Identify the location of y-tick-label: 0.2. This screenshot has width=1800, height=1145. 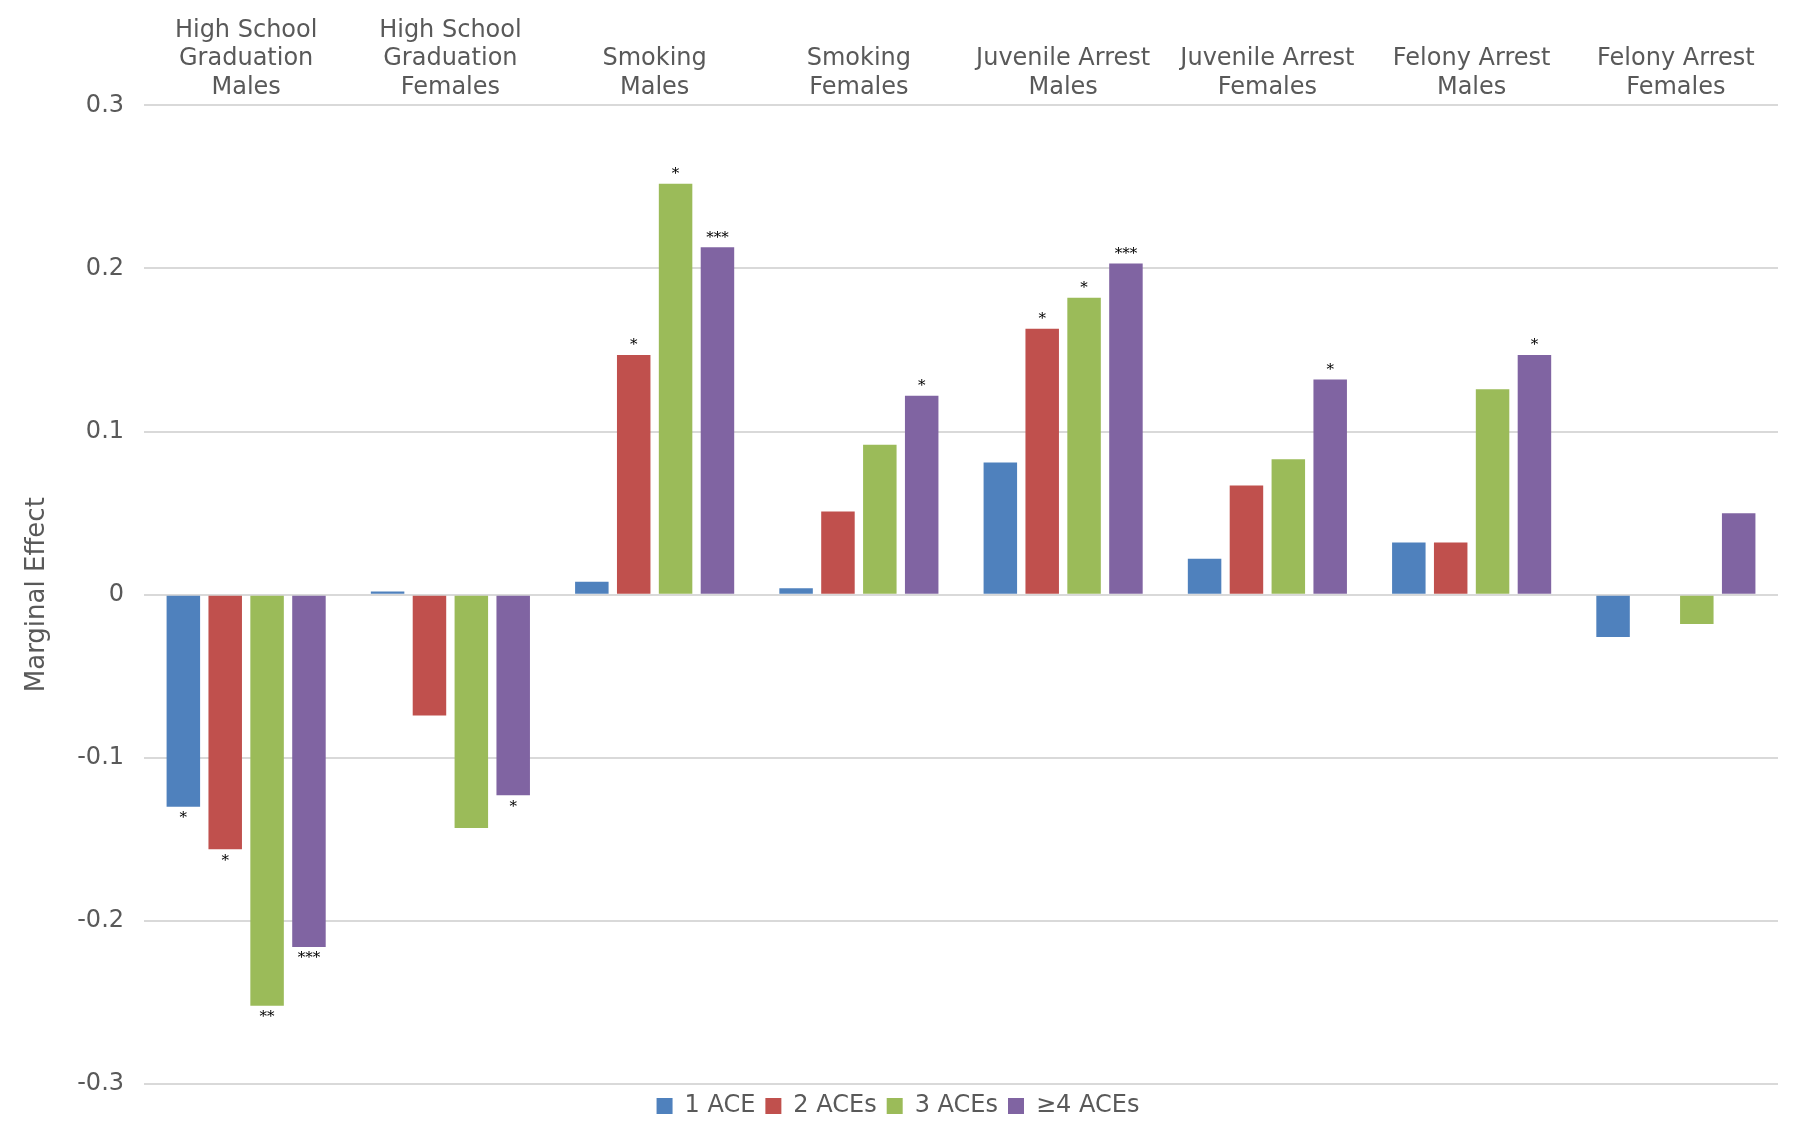
(105, 266).